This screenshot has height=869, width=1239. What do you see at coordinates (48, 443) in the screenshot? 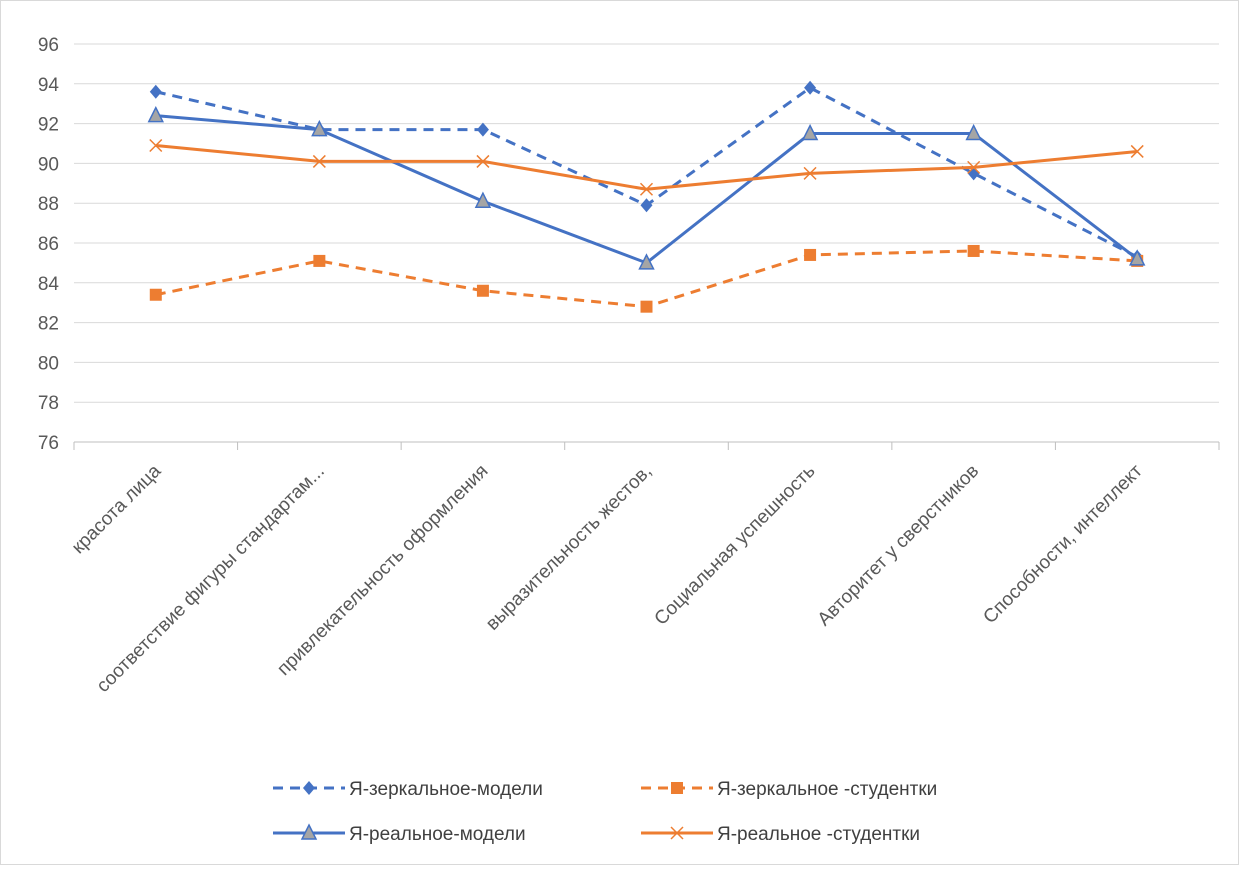
I see `y-tick-label: 76` at bounding box center [48, 443].